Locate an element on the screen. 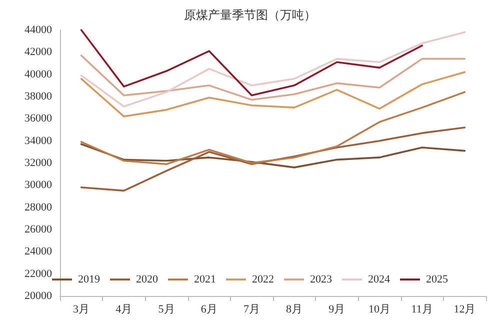 The width and height of the screenshot is (500, 332). x-tick-label: 9月 is located at coordinates (337, 310).